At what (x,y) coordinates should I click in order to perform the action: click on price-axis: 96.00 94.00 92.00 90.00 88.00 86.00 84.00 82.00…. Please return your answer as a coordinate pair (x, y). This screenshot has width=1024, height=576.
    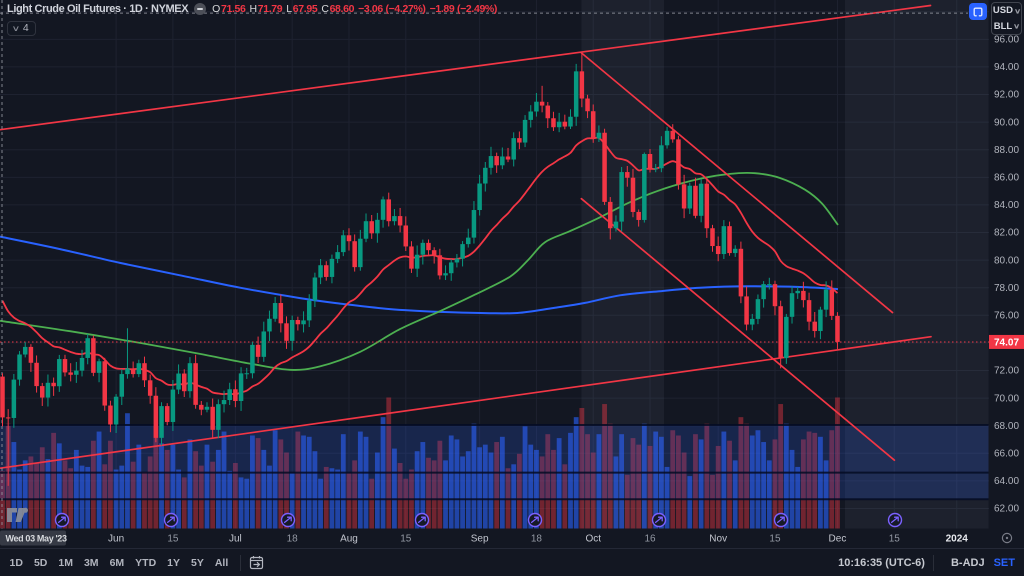
    Looking at the image, I should click on (1006, 264).